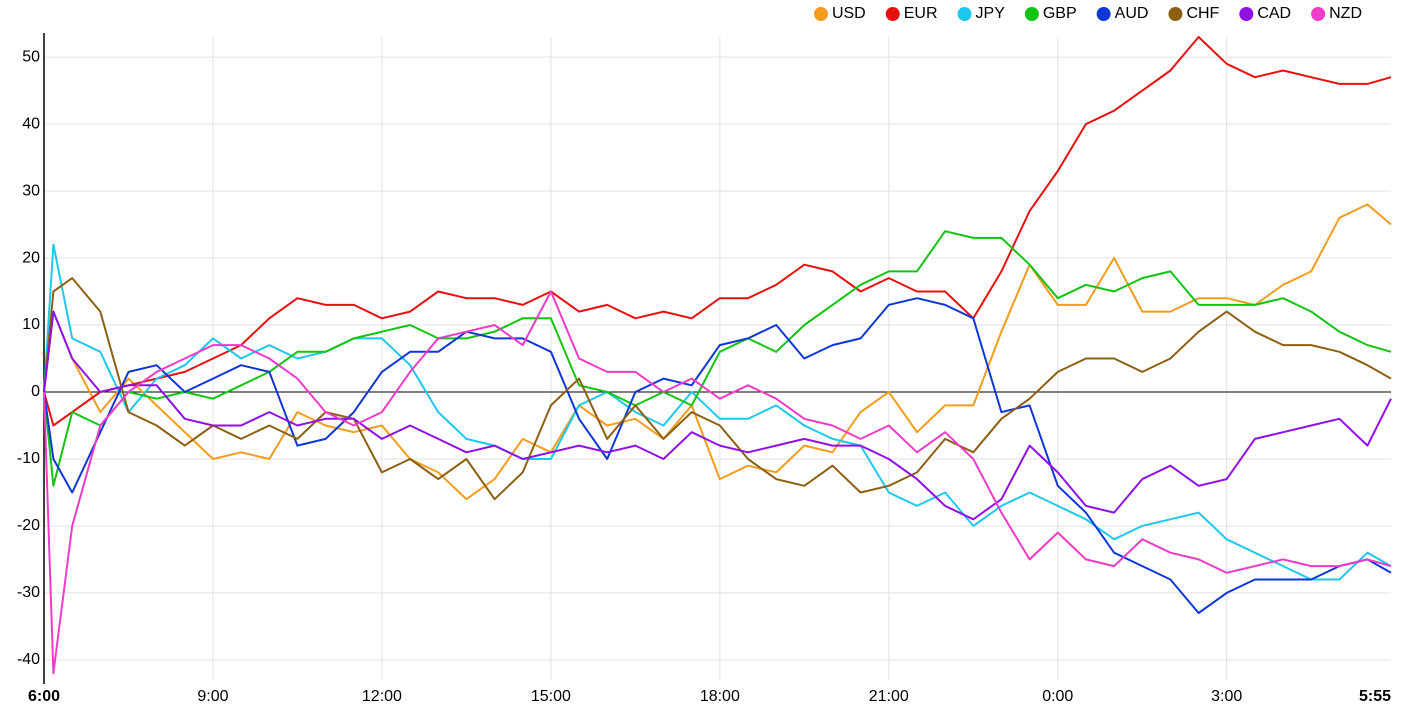 The height and width of the screenshot is (713, 1412). I want to click on y-tick-label: -40, so click(28, 659).